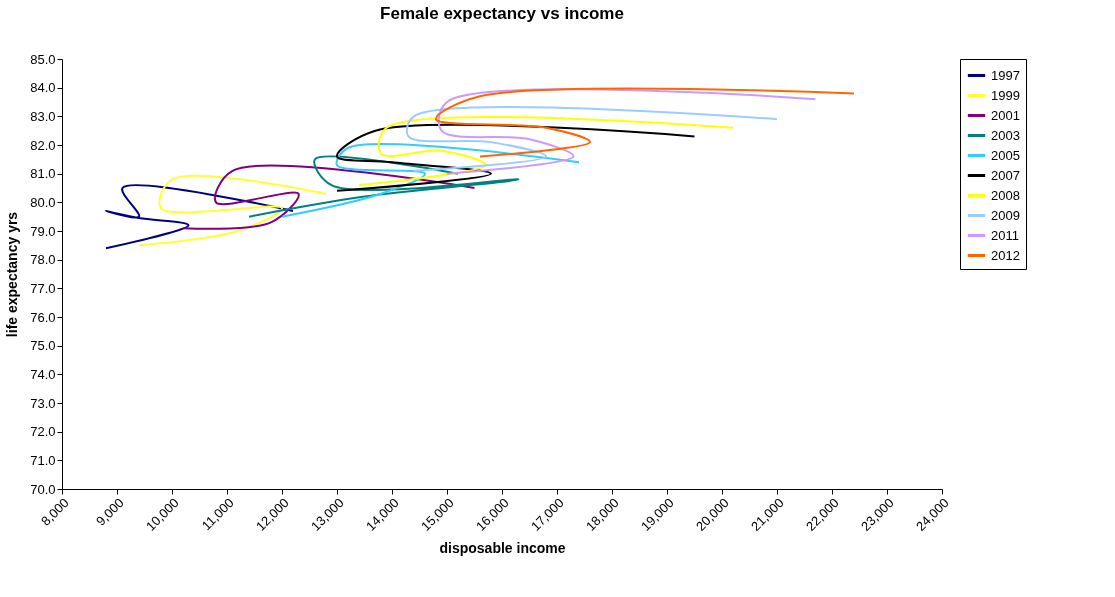 The width and height of the screenshot is (1115, 597). Describe the element at coordinates (1005, 135) in the screenshot. I see `legend-label: 2003` at that location.